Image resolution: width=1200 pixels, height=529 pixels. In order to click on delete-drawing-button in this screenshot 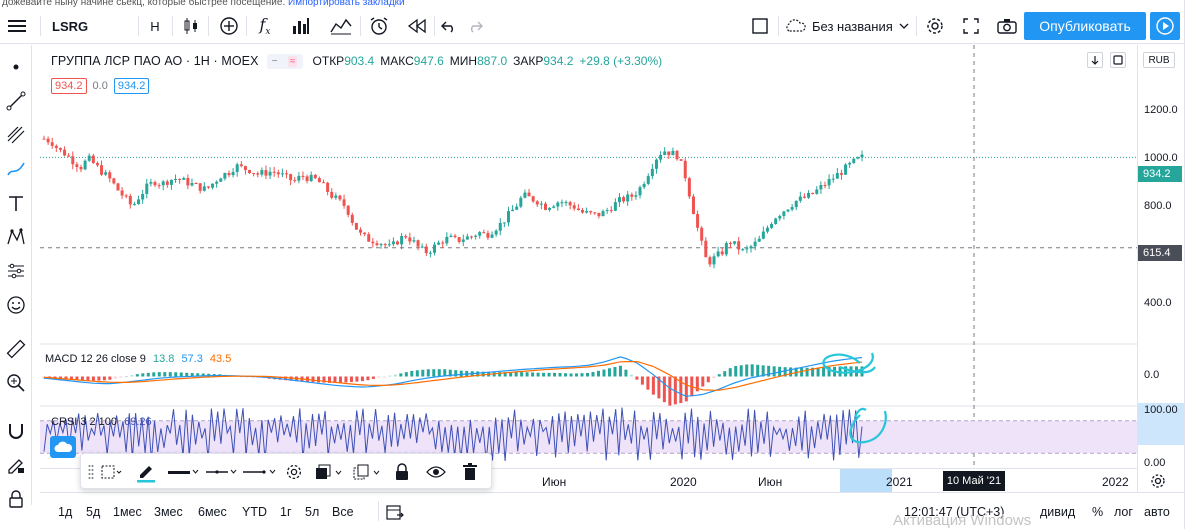, I will do `click(470, 472)`.